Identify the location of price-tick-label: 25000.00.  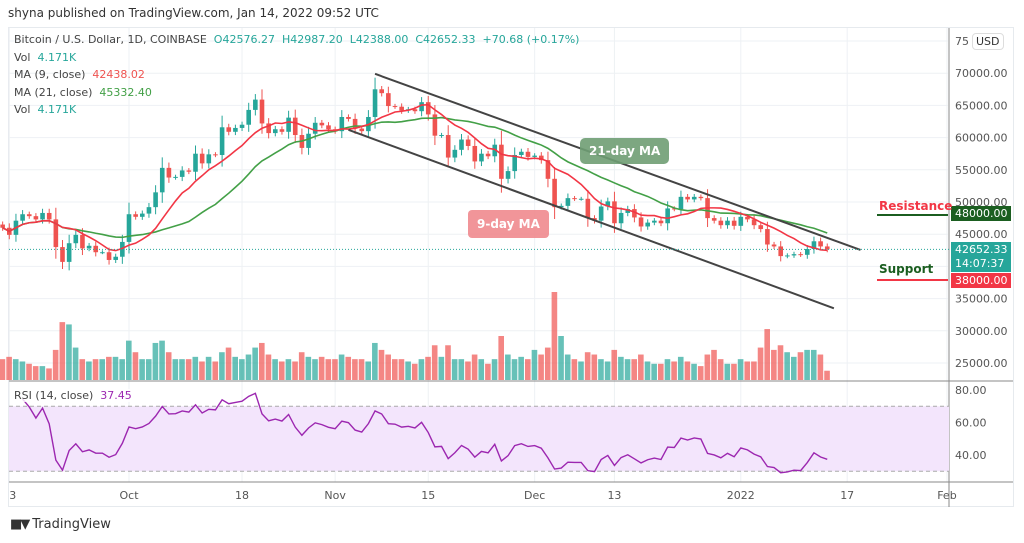
(981, 363).